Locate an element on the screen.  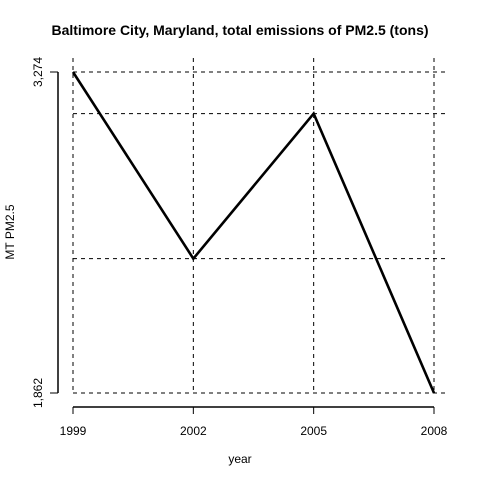
y-tick-label-0: 3,274 is located at coordinates (38, 72).